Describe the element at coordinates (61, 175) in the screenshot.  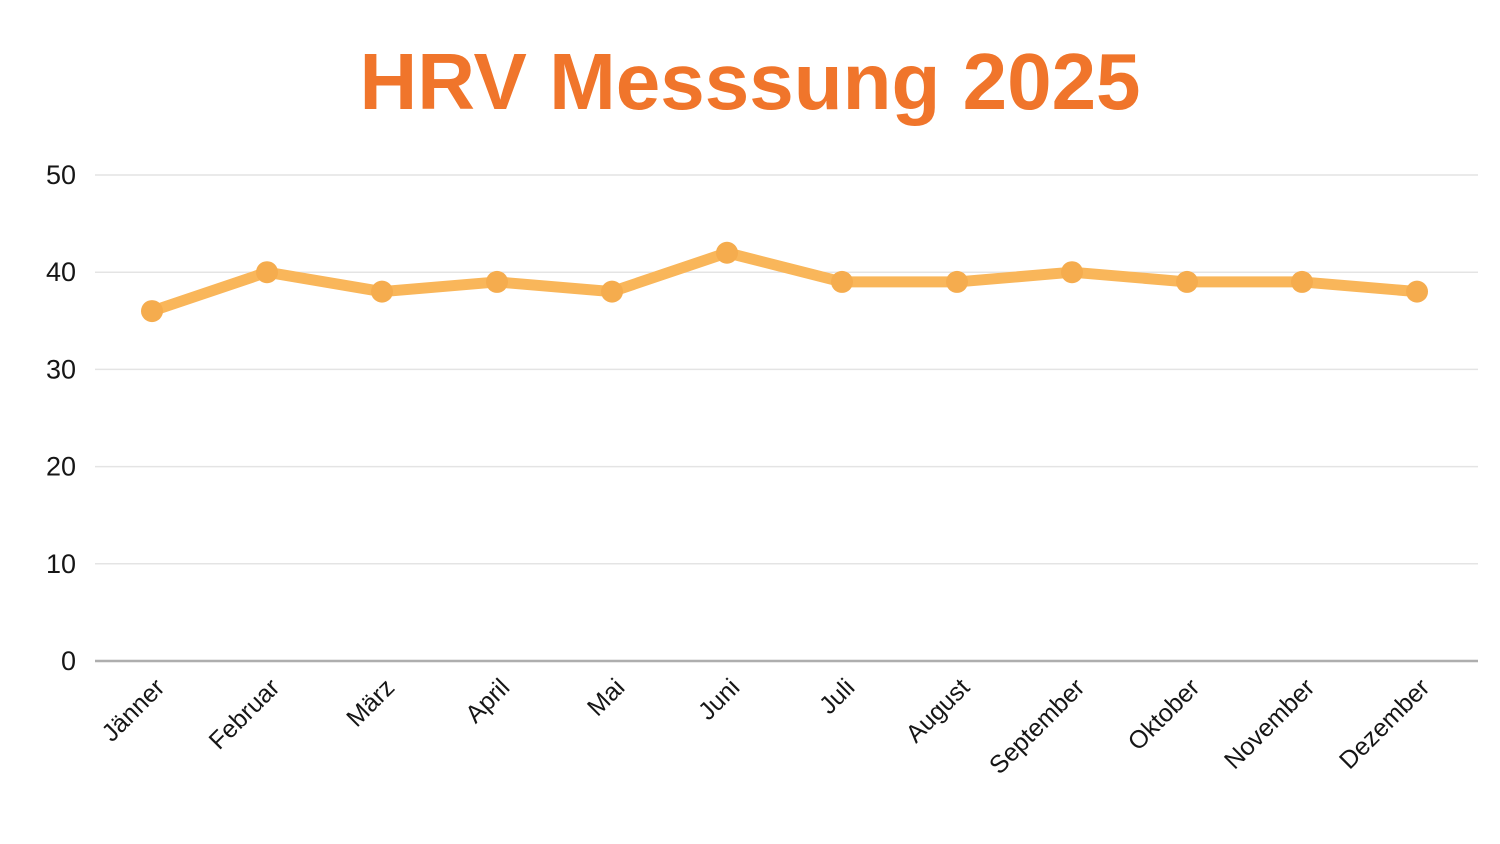
I see `y-tick-label: 50` at that location.